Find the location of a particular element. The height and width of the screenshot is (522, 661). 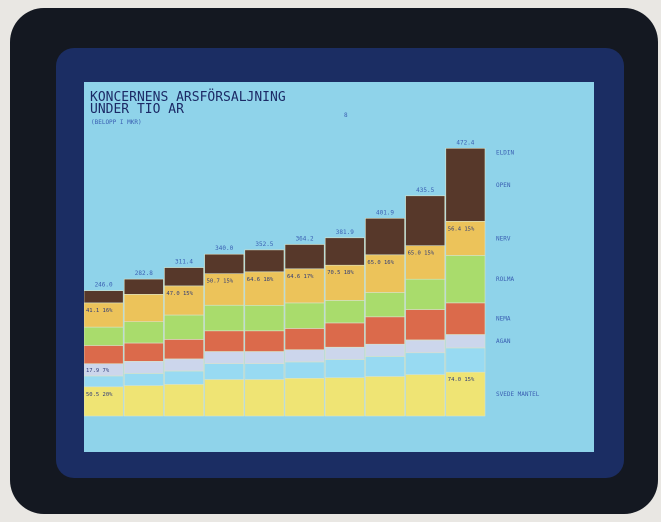

chart-note: (BELOPP I MKR) is located at coordinates (116, 122).